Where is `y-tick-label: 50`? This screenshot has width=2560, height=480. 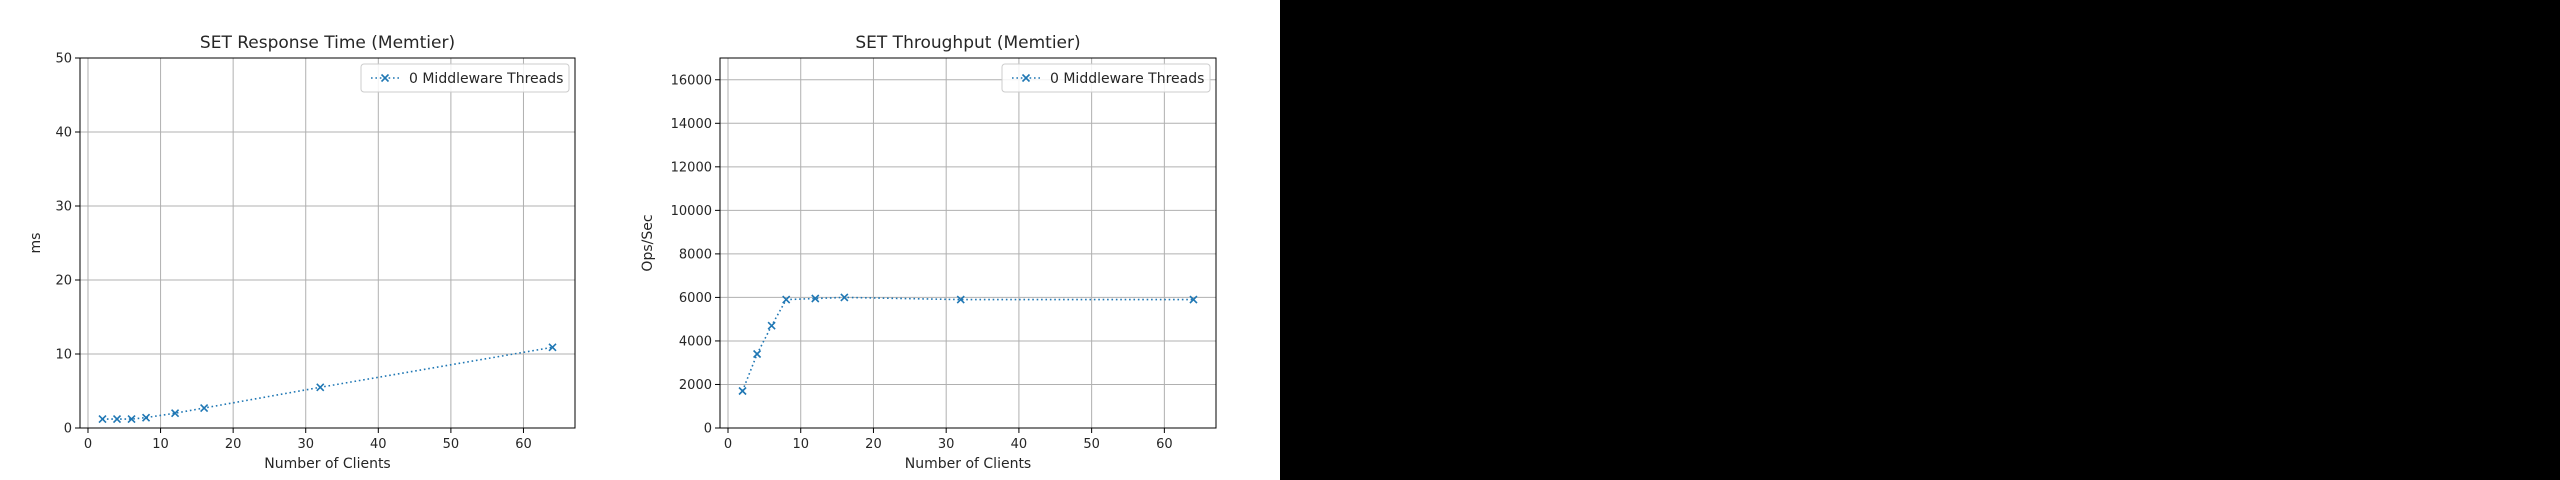
y-tick-label: 50 is located at coordinates (63, 59).